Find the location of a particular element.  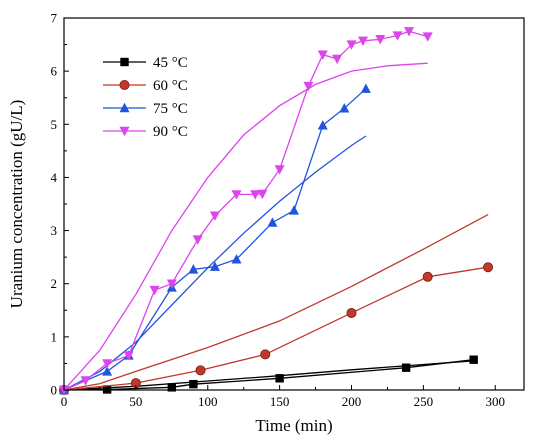

x-tick-label-1: 50 is located at coordinates (135, 401).